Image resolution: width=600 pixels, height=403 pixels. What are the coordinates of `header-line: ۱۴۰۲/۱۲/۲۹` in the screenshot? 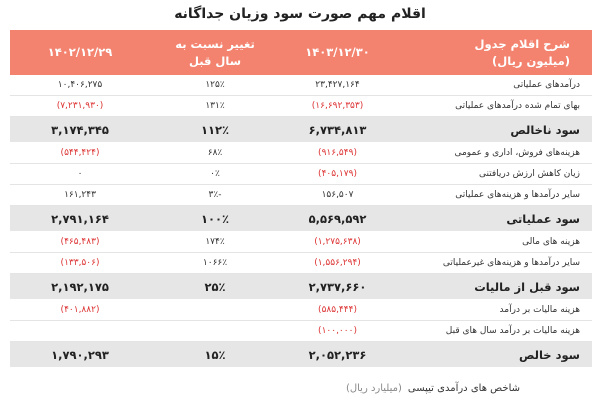 It's located at (80, 52).